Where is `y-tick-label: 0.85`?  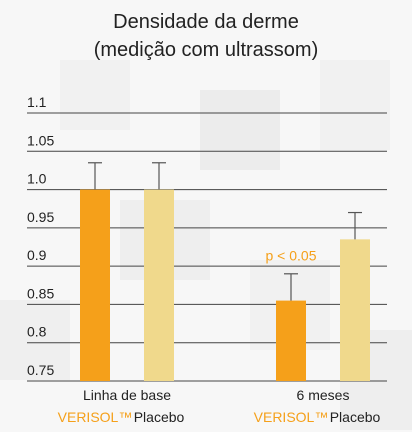
y-tick-label: 0.85 is located at coordinates (40, 293).